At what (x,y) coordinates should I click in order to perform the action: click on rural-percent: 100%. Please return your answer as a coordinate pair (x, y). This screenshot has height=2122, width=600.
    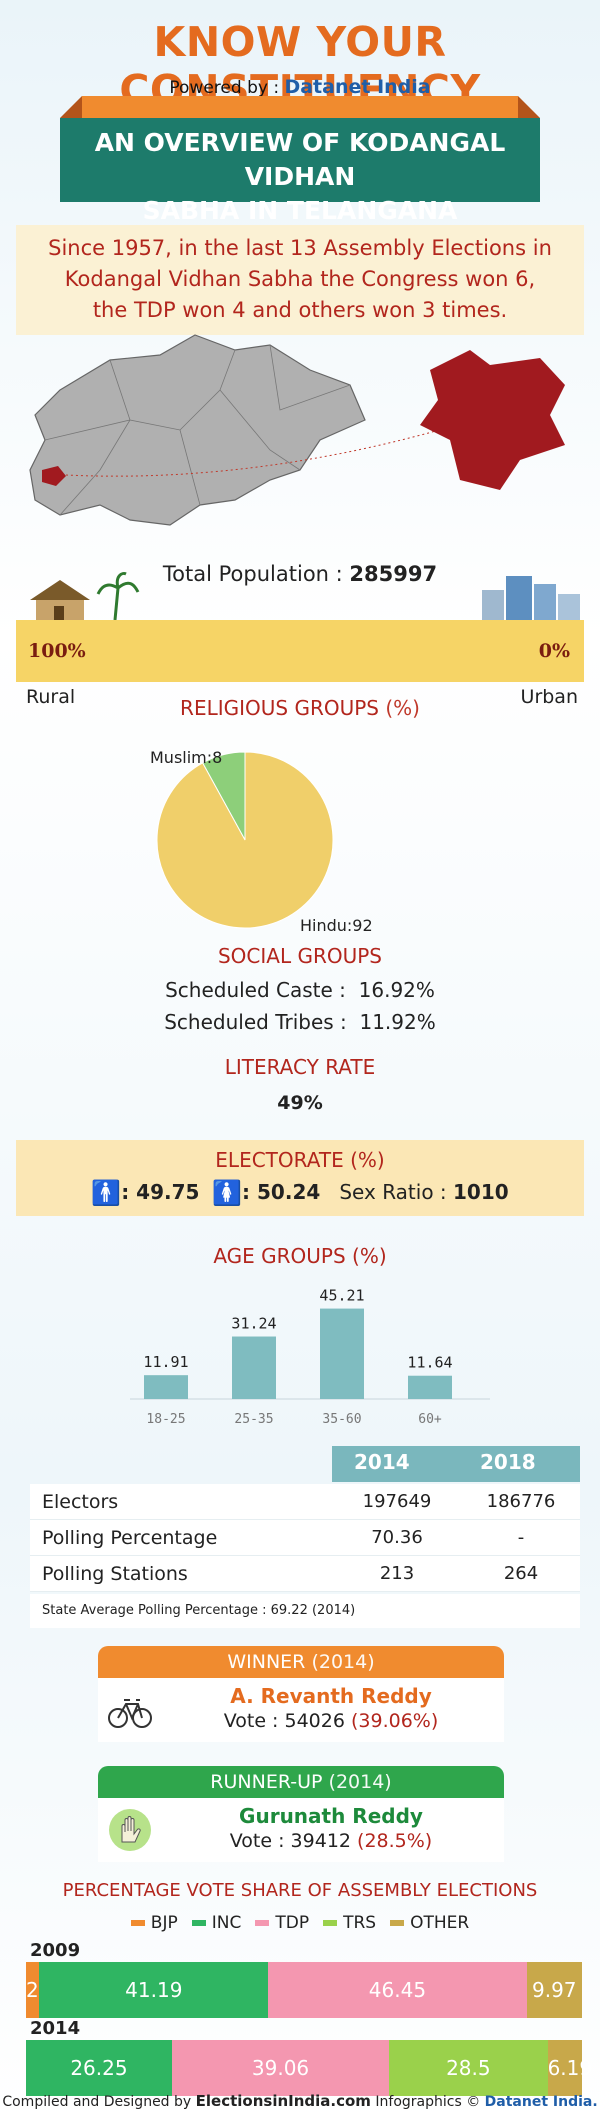
    Looking at the image, I should click on (57, 651).